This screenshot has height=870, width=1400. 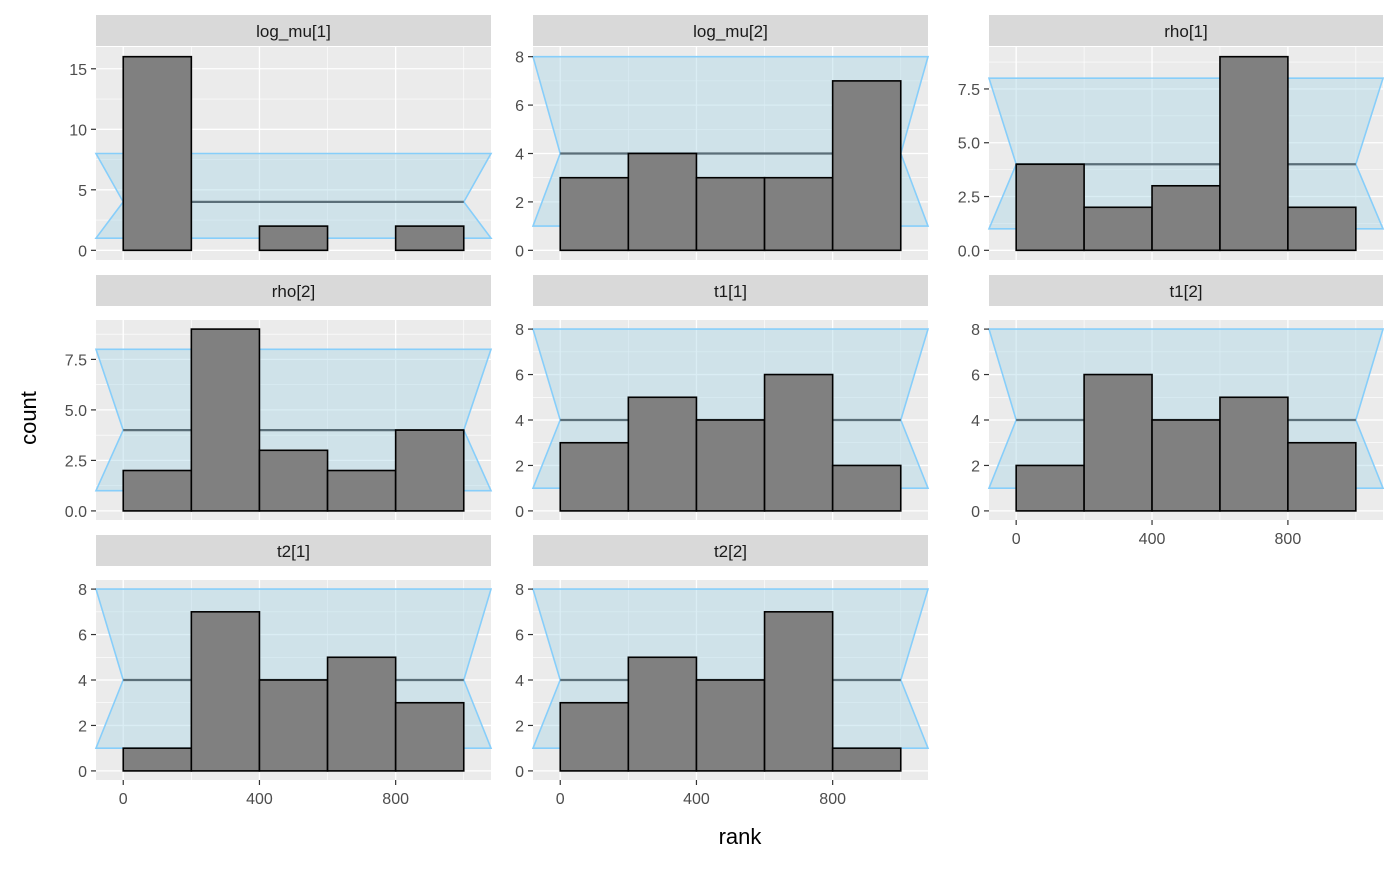 I want to click on facet-title: t2[1], so click(x=293, y=551).